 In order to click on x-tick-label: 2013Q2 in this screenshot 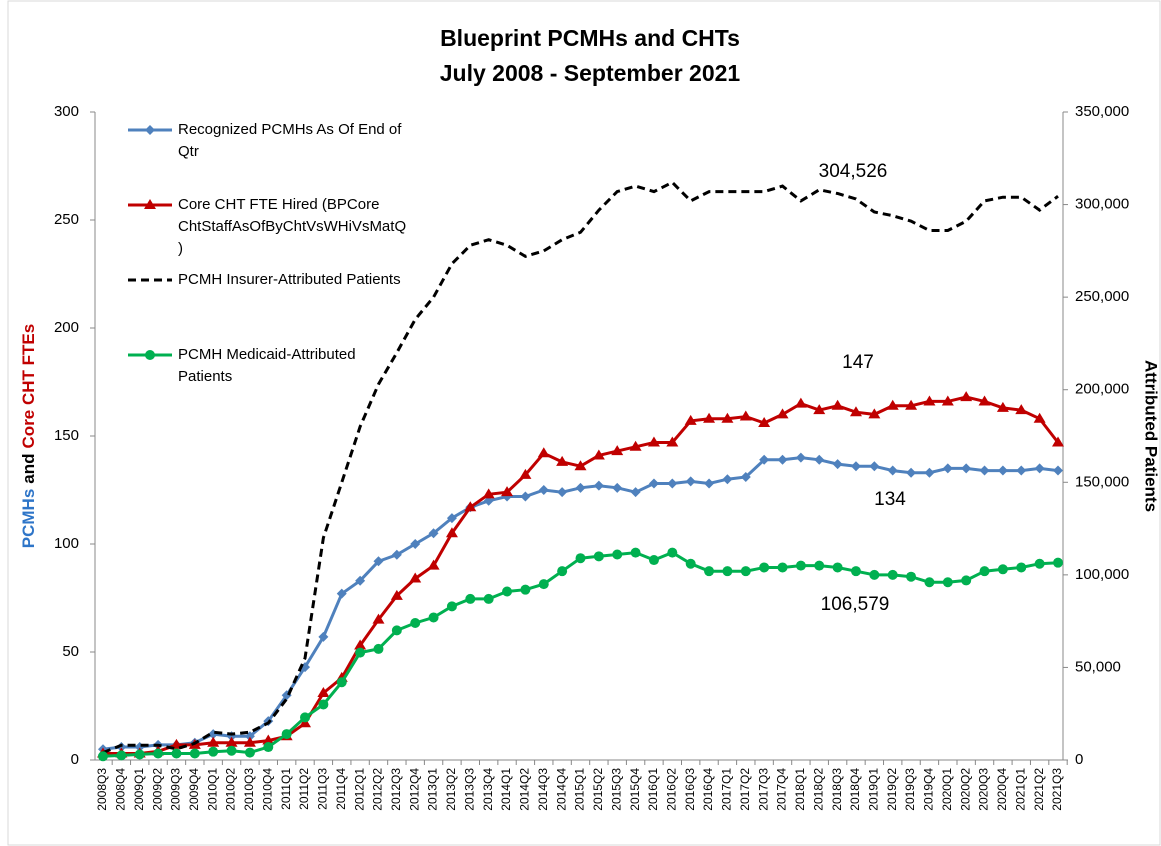, I will do `click(451, 789)`.